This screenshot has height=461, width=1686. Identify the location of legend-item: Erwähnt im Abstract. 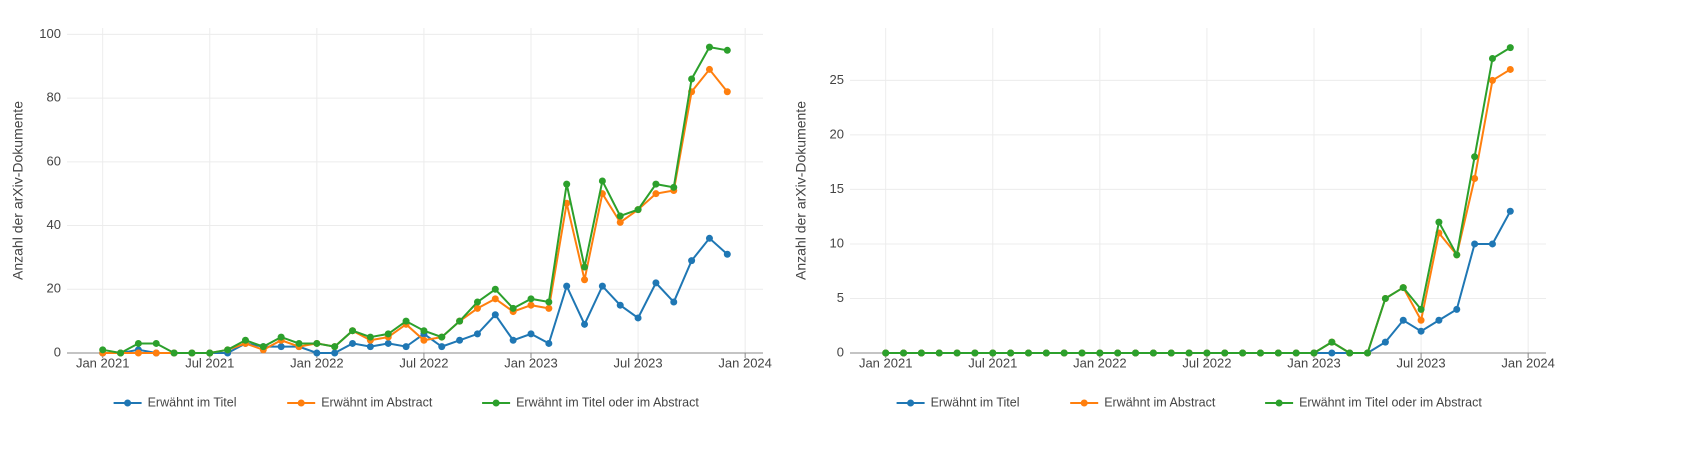
(1143, 402).